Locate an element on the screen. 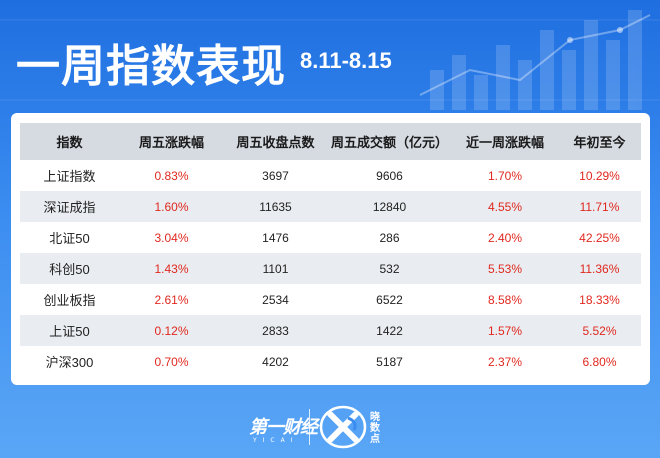 The height and width of the screenshot is (458, 660). table-row: 上证50 0.12% 2833 1422 1.57% 5.52% is located at coordinates (330, 330).